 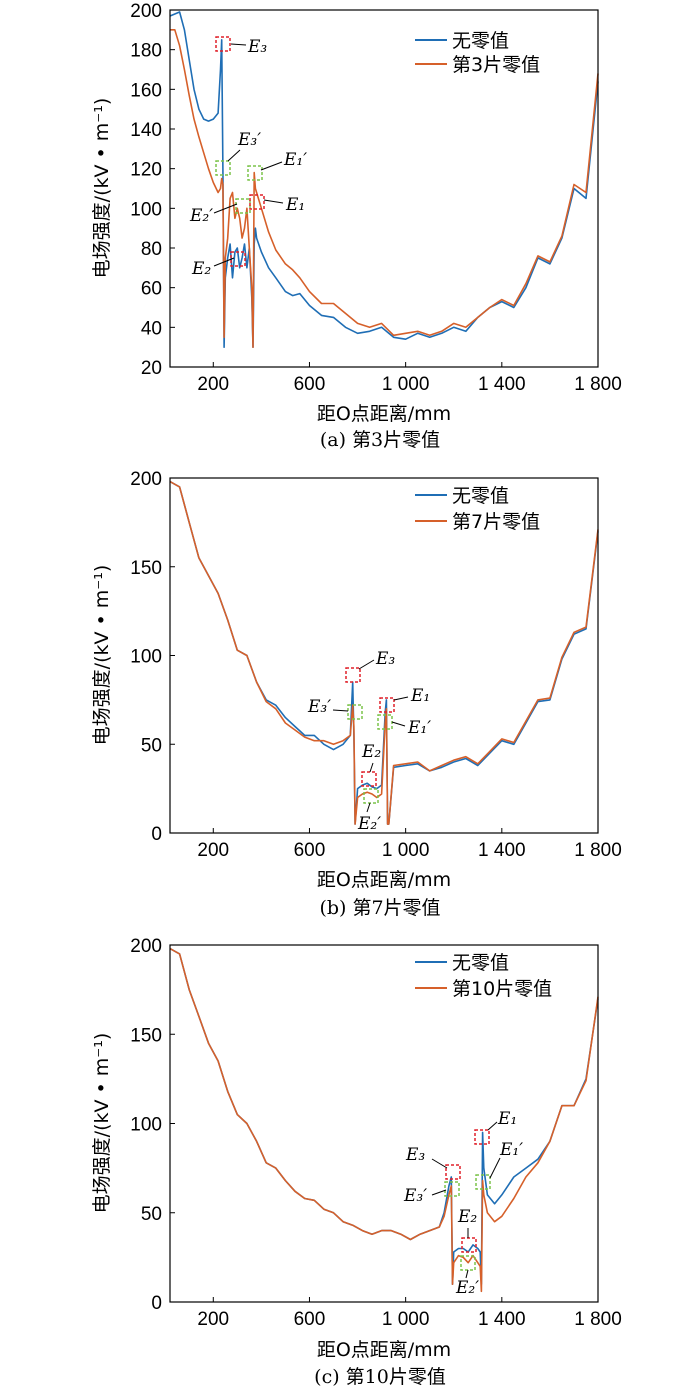 I want to click on y-tick-label: 200, so click(x=146, y=946).